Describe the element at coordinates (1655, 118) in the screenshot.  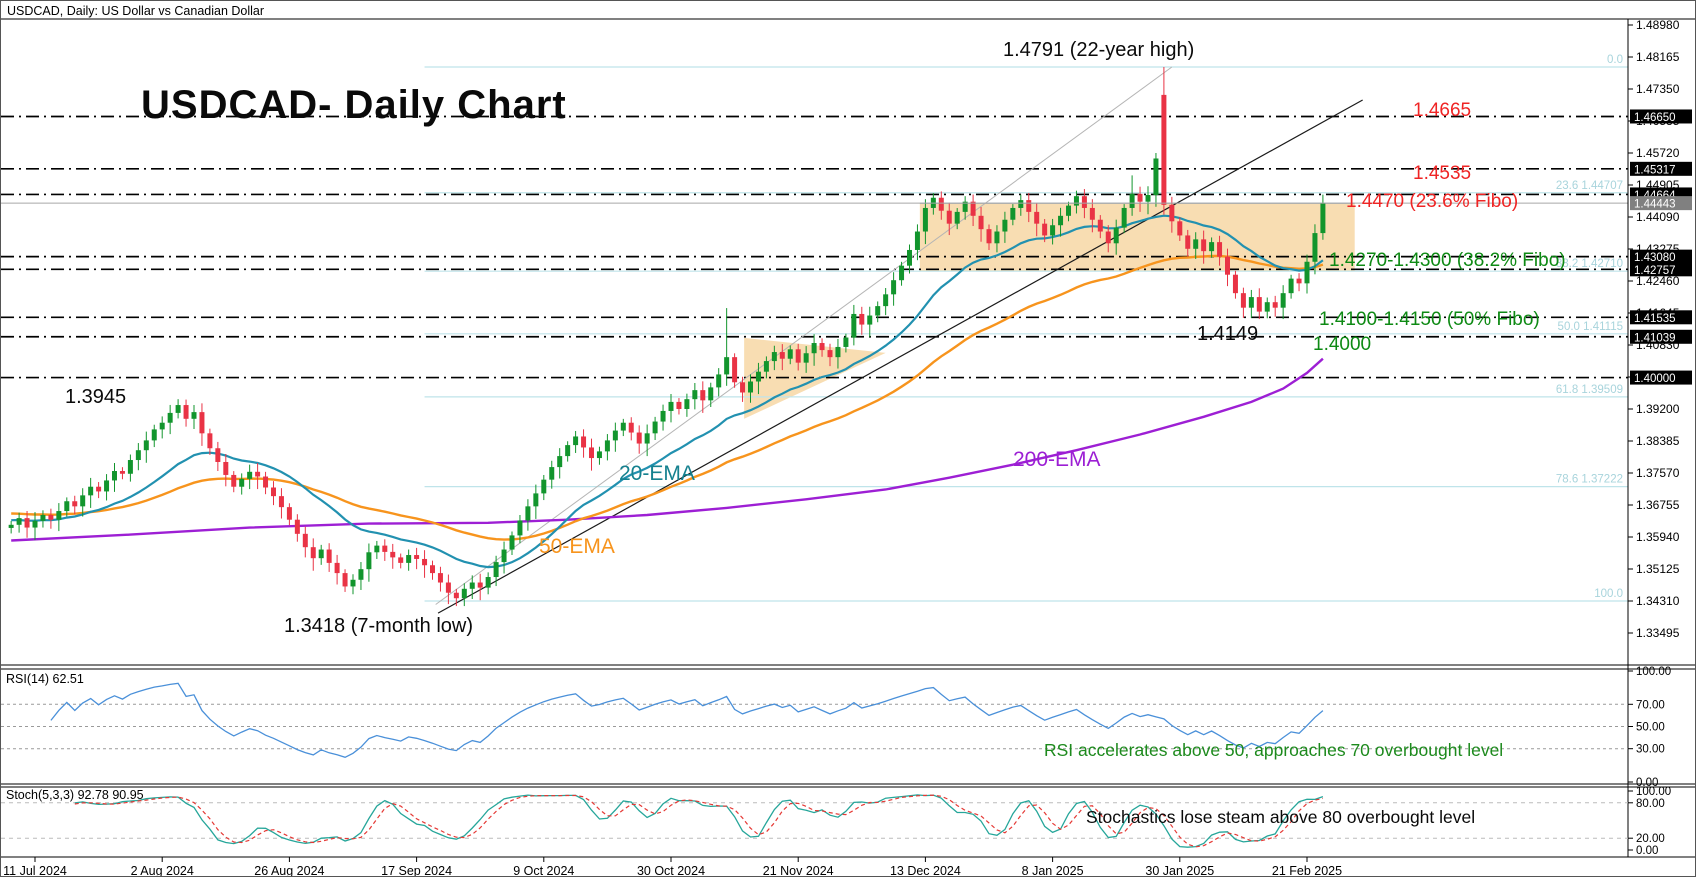
I see `svg-text: 1.46650` at that location.